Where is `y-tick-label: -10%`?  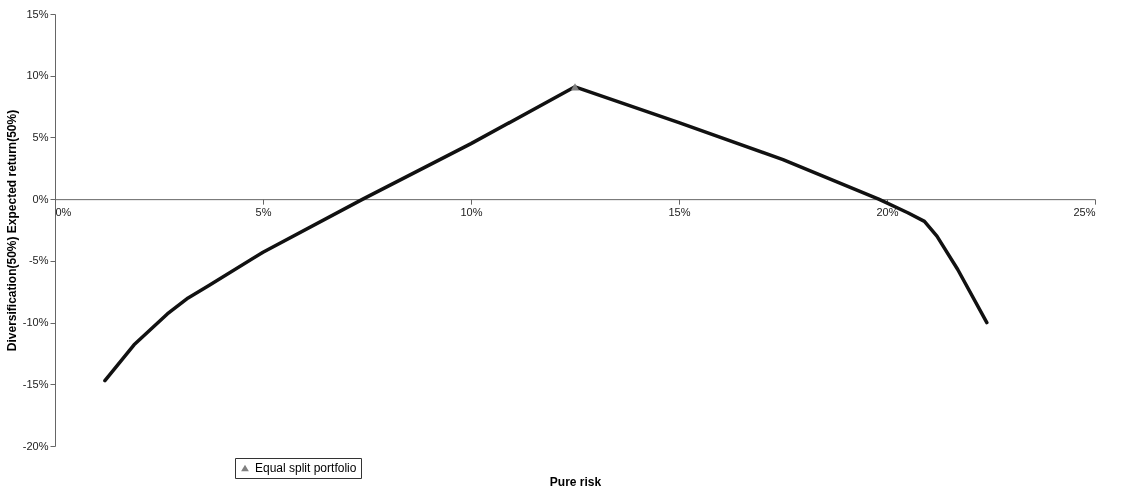
y-tick-label: -10% is located at coordinates (35, 322).